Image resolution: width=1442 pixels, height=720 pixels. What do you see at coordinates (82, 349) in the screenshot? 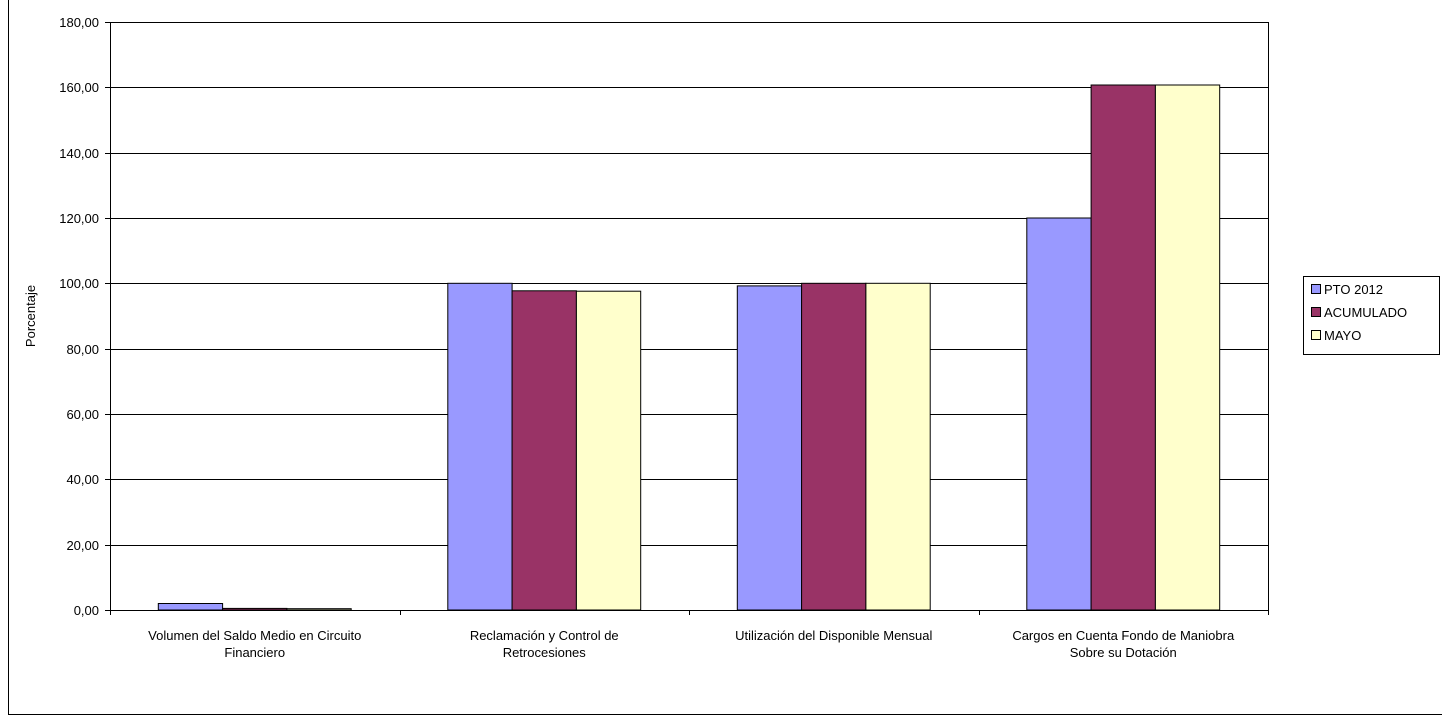
I see `y-tick-label: 80,00` at bounding box center [82, 349].